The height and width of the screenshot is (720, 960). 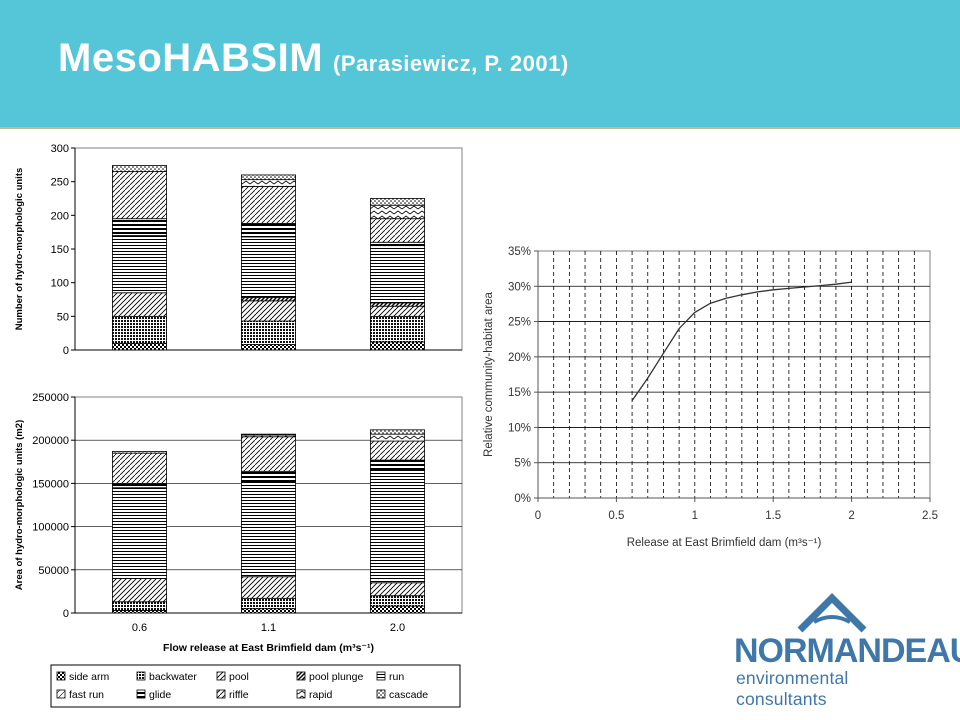 I want to click on y-tick-label: 15%, so click(x=519, y=393).